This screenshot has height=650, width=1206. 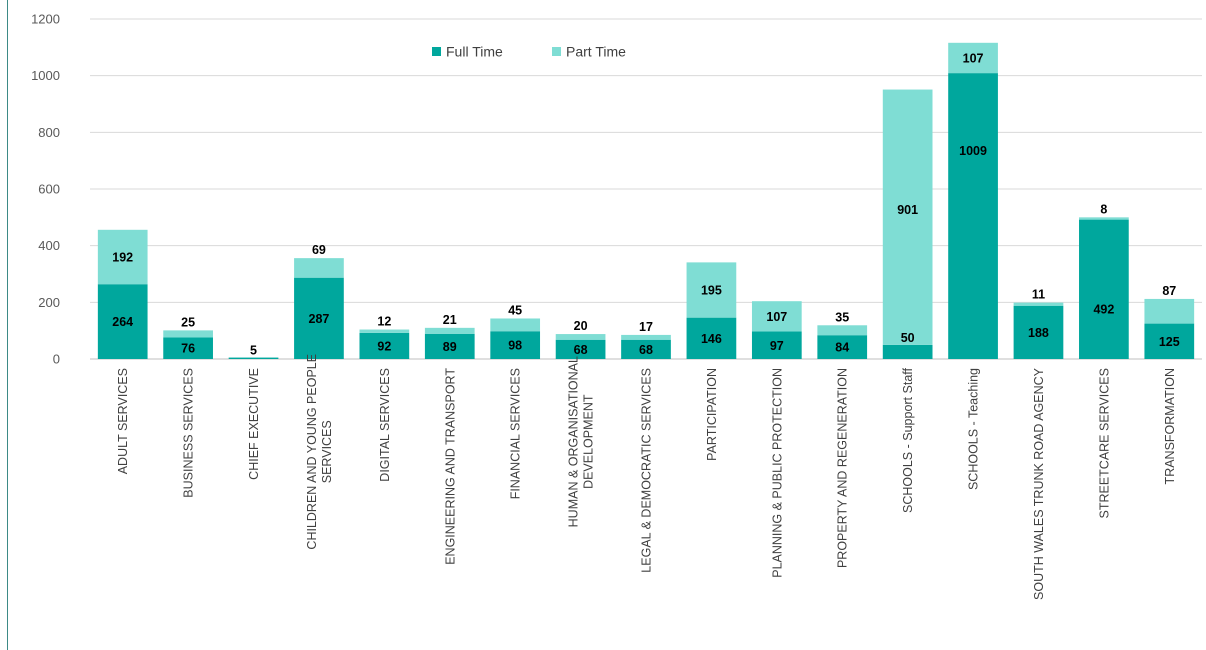 I want to click on data-label-full-time-16: 125, so click(x=1169, y=342).